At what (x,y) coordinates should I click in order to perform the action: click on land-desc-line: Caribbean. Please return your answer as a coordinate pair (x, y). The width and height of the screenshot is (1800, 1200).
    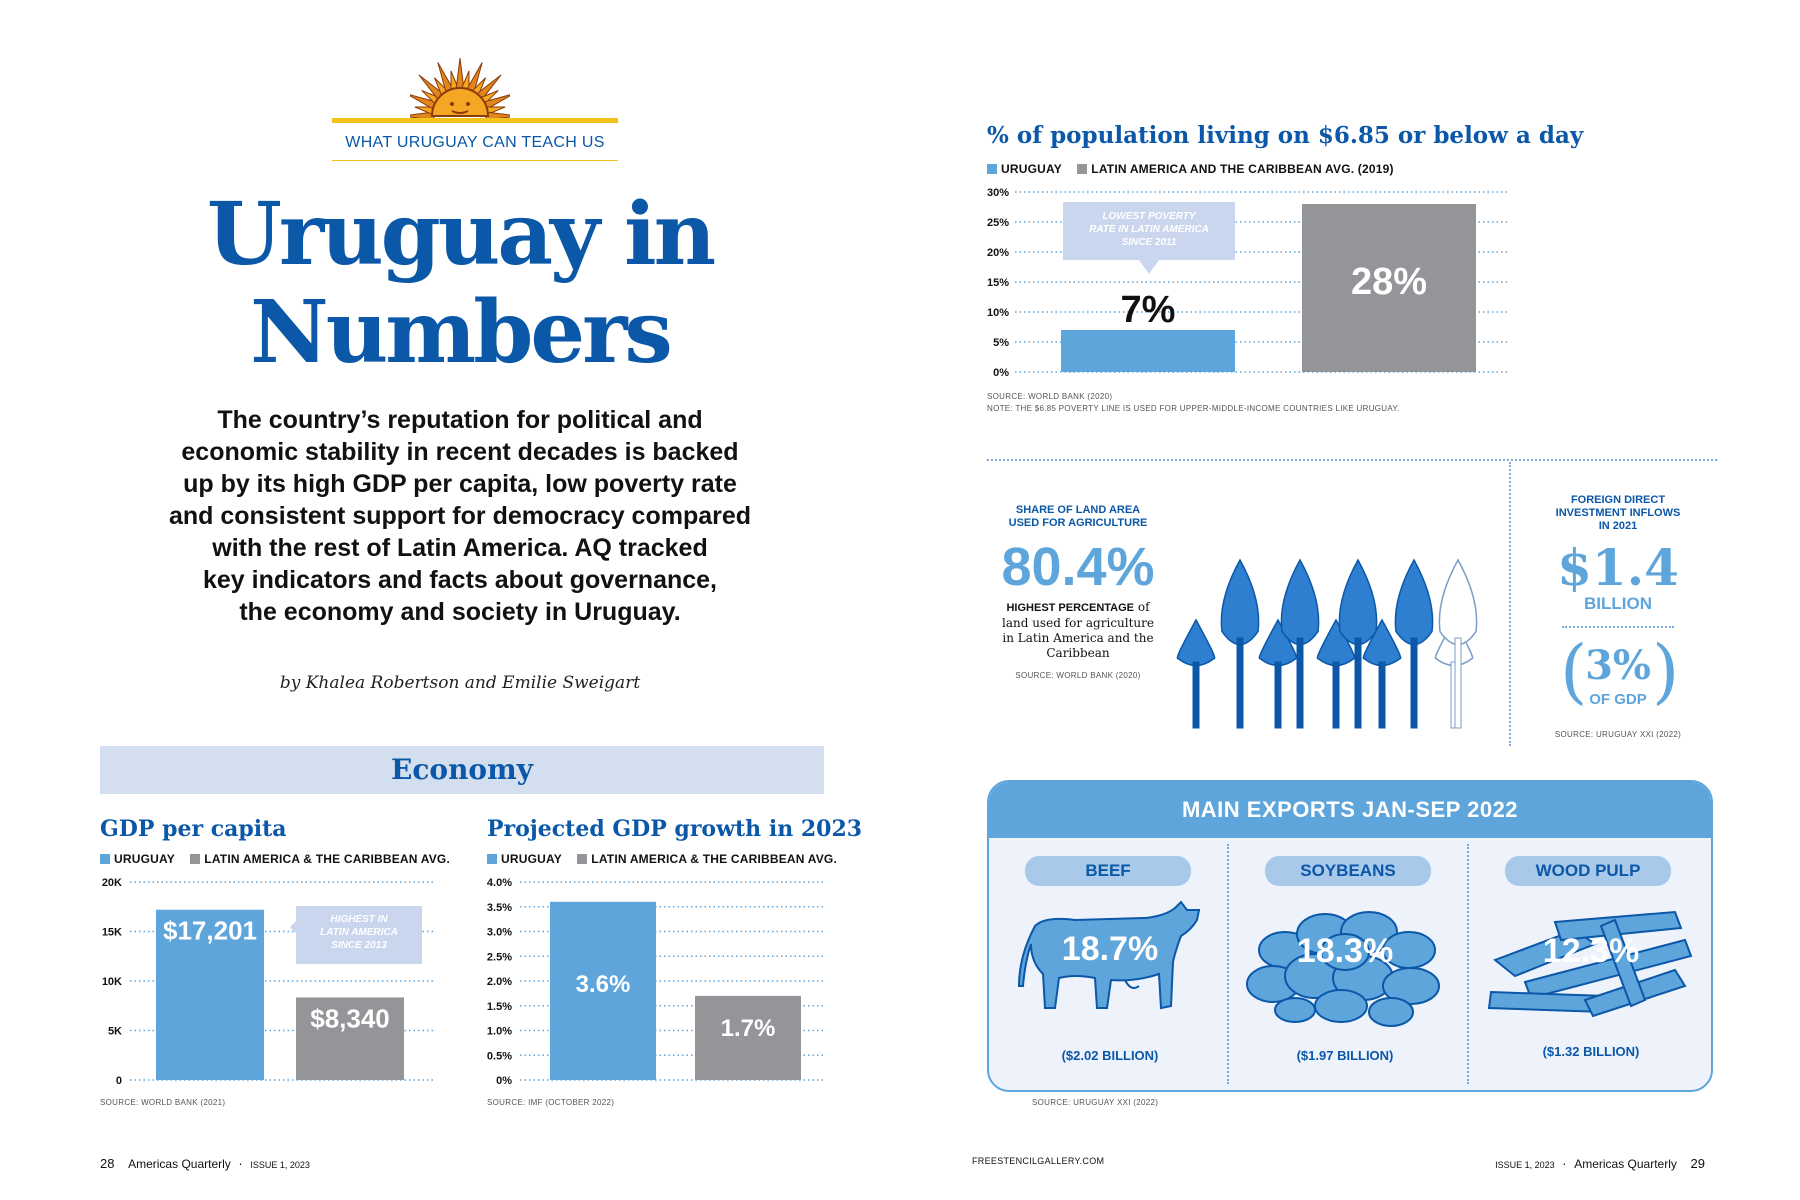
    Looking at the image, I should click on (1078, 653).